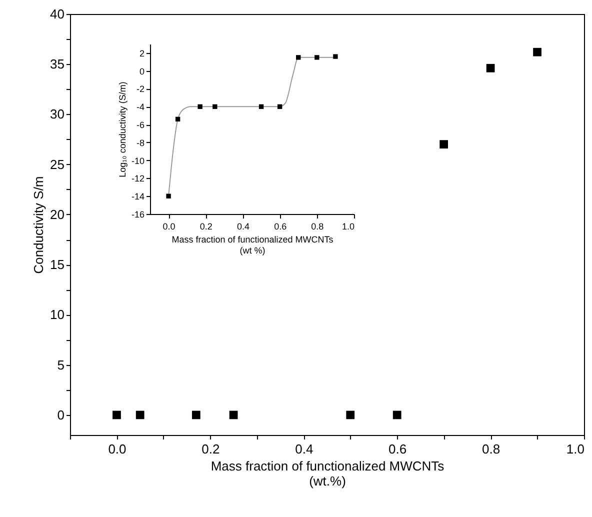 This screenshot has width=592, height=517. I want to click on y-tick-label: 20, so click(57, 214).